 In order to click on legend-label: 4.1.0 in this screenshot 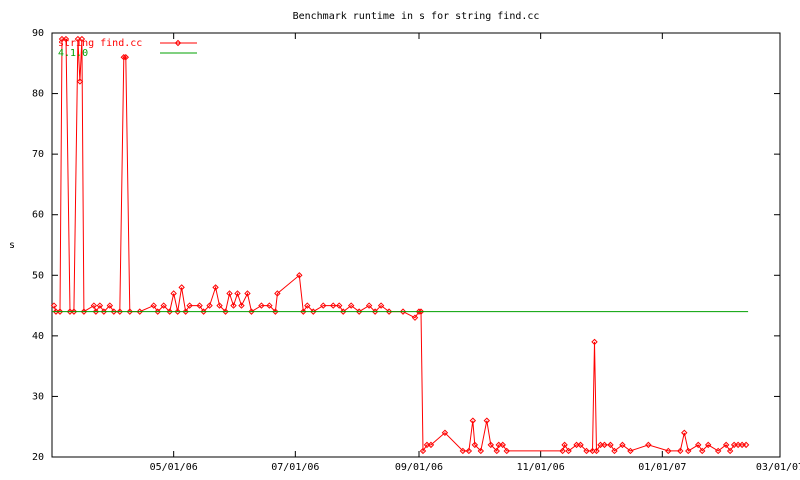, I will do `click(73, 53)`.